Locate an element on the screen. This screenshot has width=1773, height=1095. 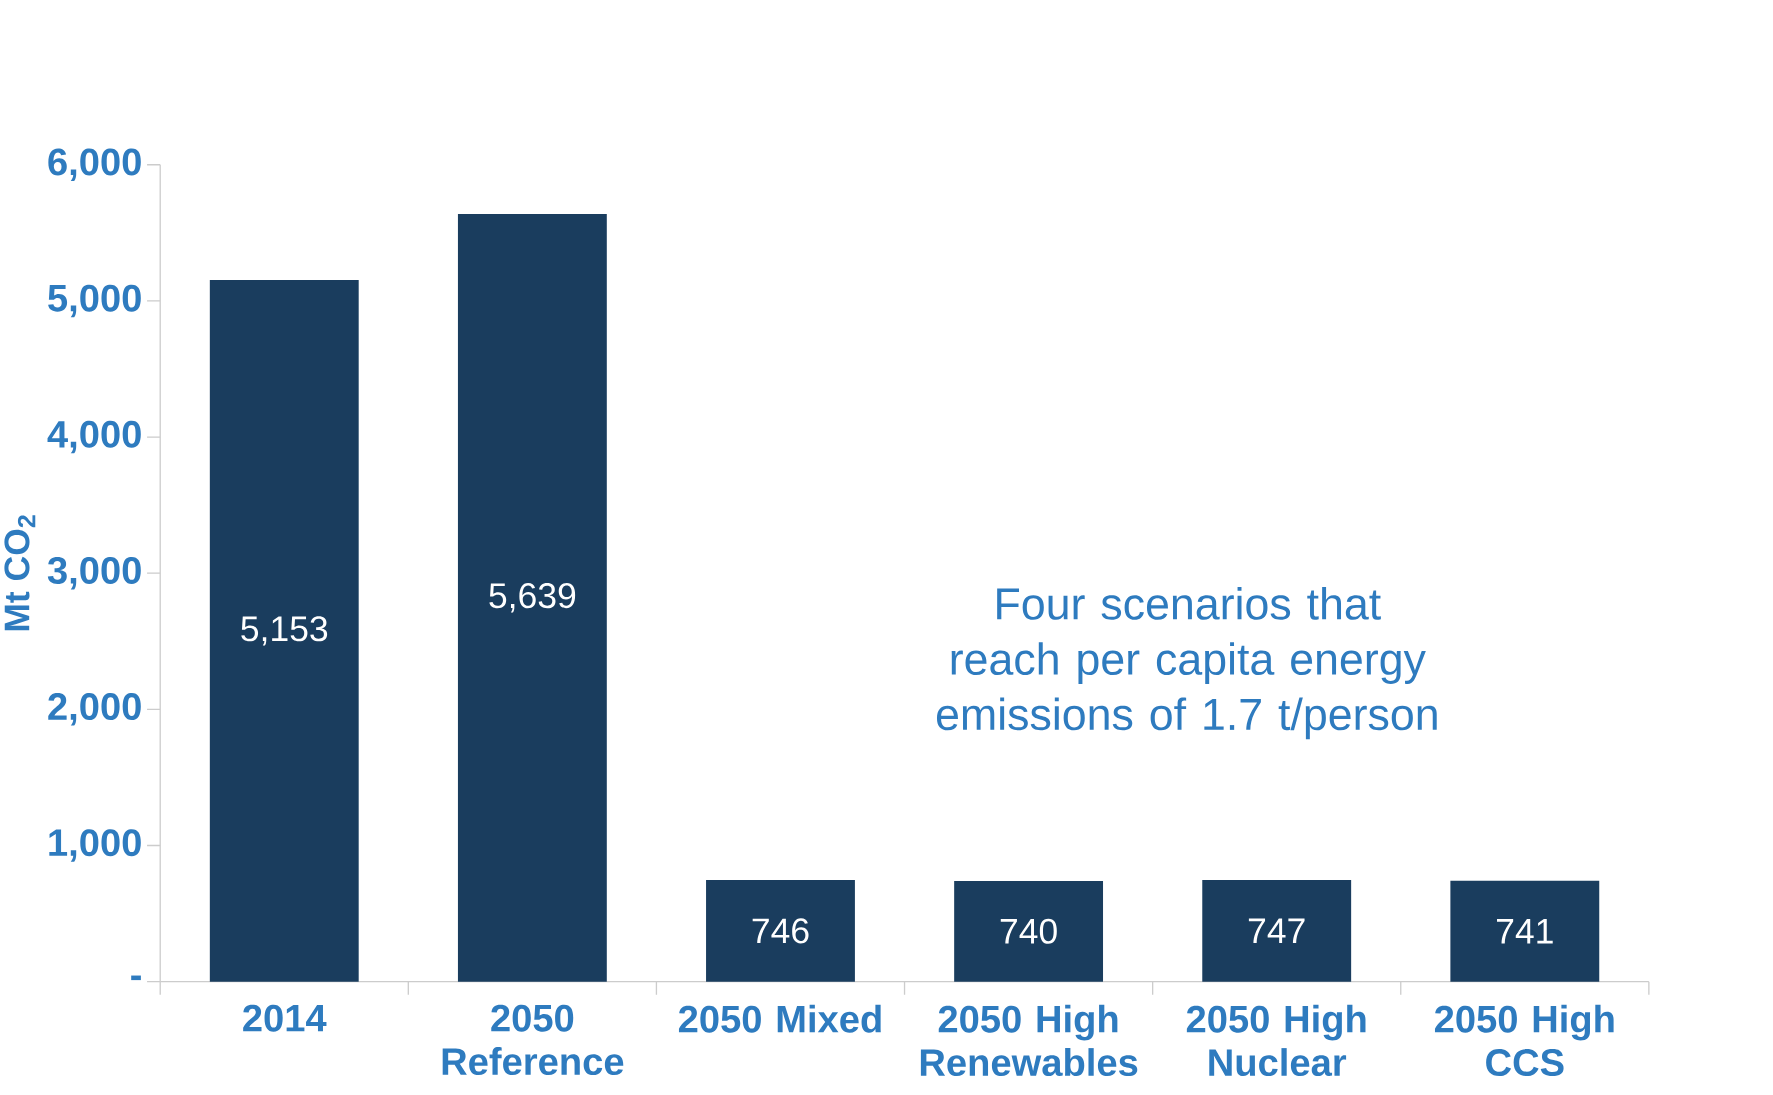
x-tick-label: 2050 High CCS is located at coordinates (1524, 1040).